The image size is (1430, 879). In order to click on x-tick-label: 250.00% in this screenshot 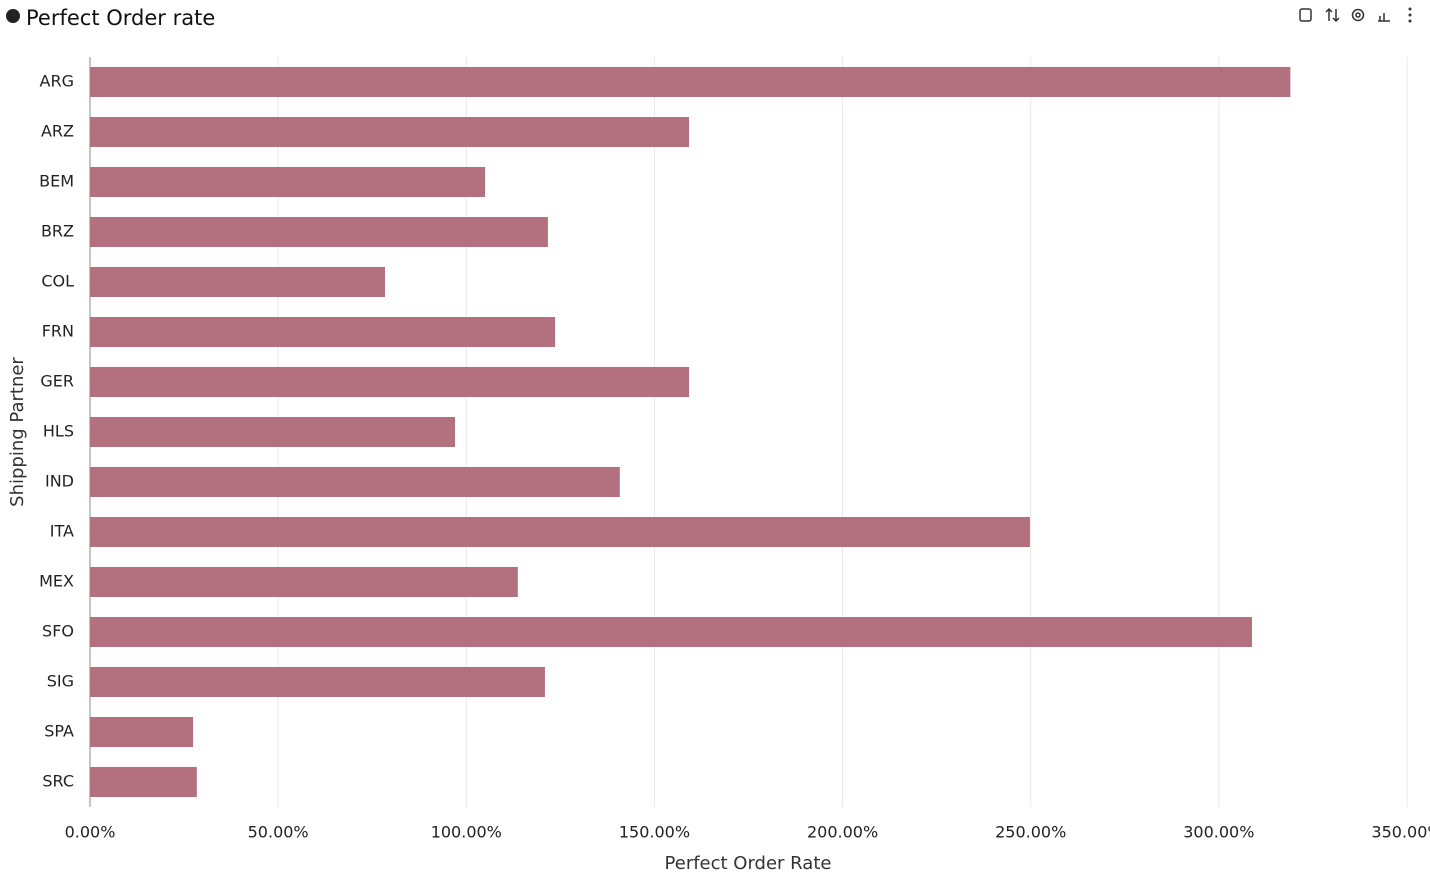, I will do `click(1030, 832)`.